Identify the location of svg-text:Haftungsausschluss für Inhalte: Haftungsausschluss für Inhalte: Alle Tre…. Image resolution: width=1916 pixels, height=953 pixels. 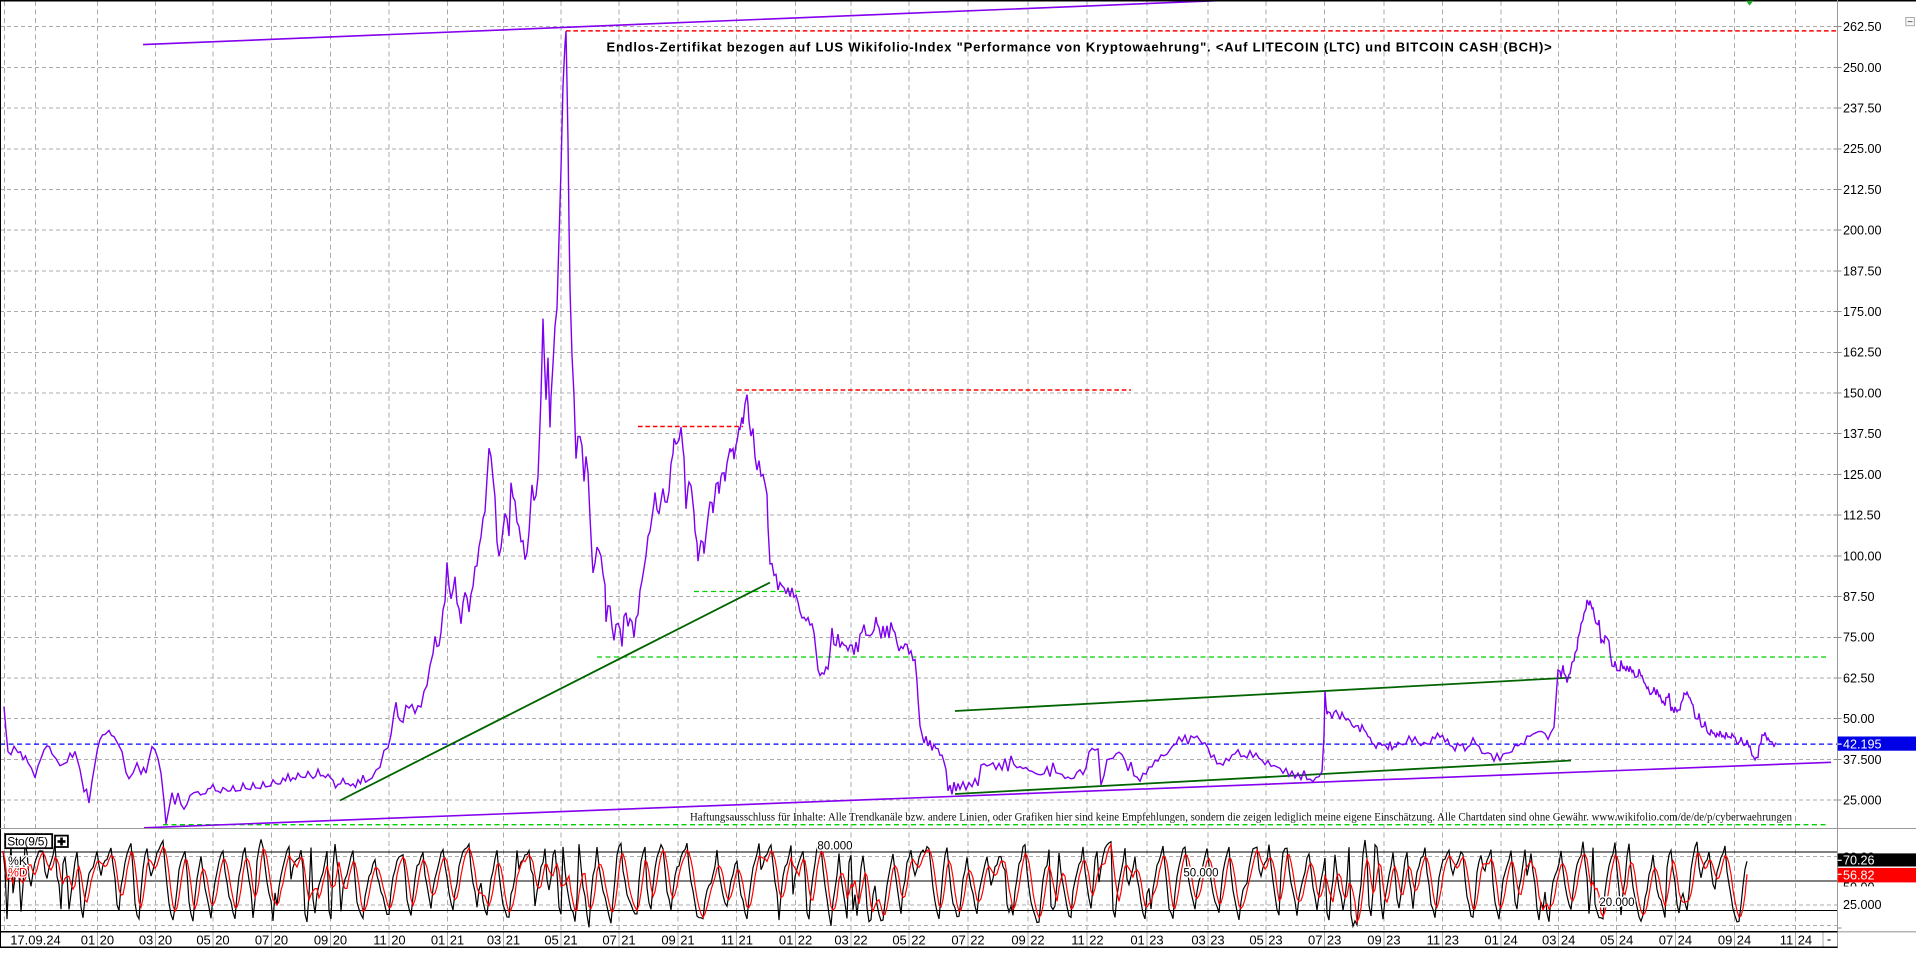
(1241, 817).